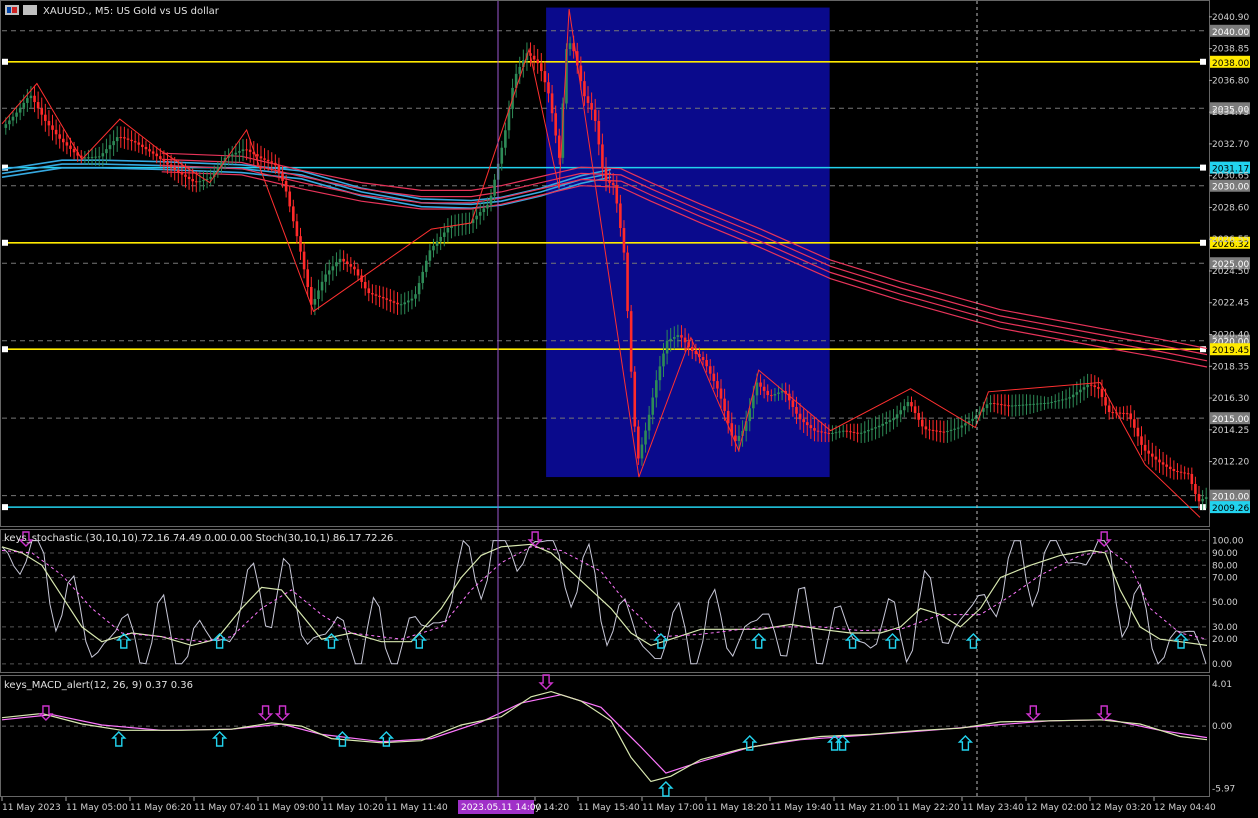 The height and width of the screenshot is (818, 1258). I want to click on time-label: 11 May 10:20, so click(353, 808).